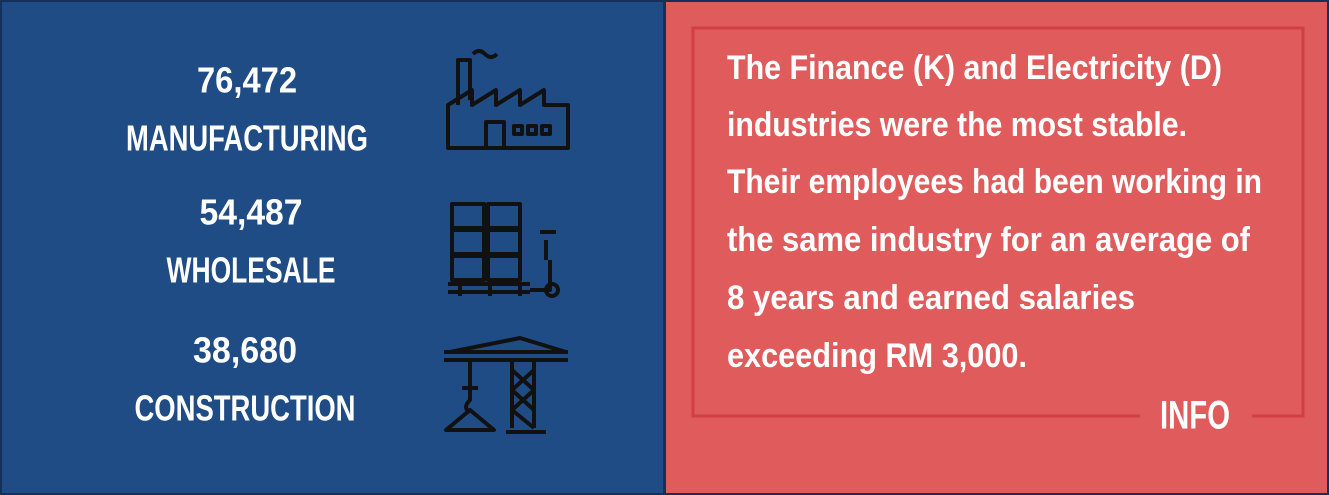 Image resolution: width=1329 pixels, height=495 pixels. Describe the element at coordinates (931, 298) in the screenshot. I see `info-line: 8 years and earned salaries` at that location.